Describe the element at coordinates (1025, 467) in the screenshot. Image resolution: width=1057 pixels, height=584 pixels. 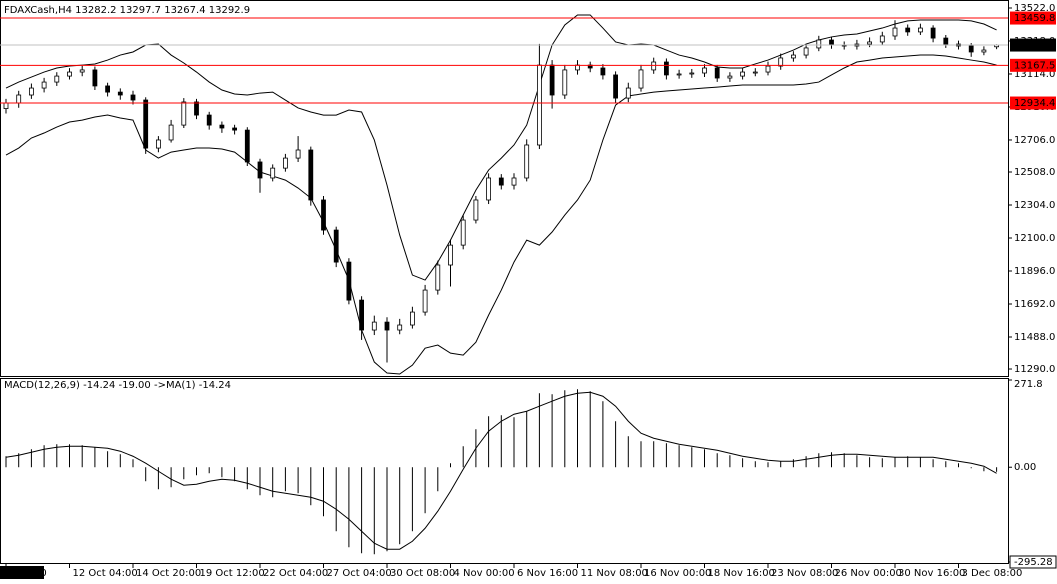
I see `y-tick-label: 0.00` at that location.